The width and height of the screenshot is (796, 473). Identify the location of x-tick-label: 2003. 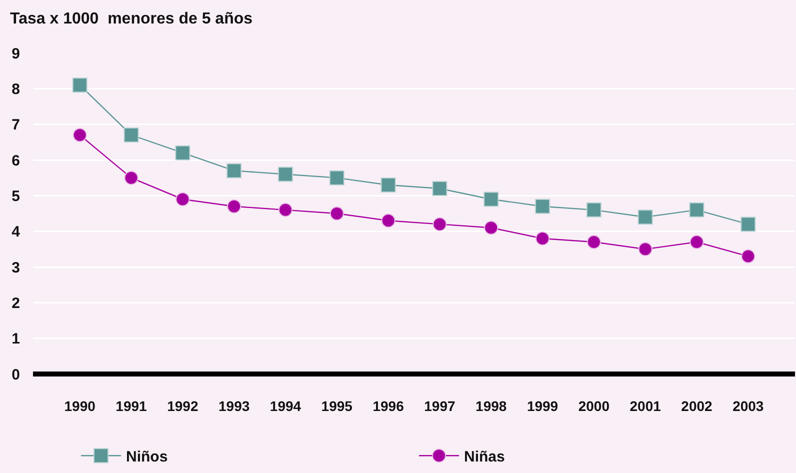
(748, 406).